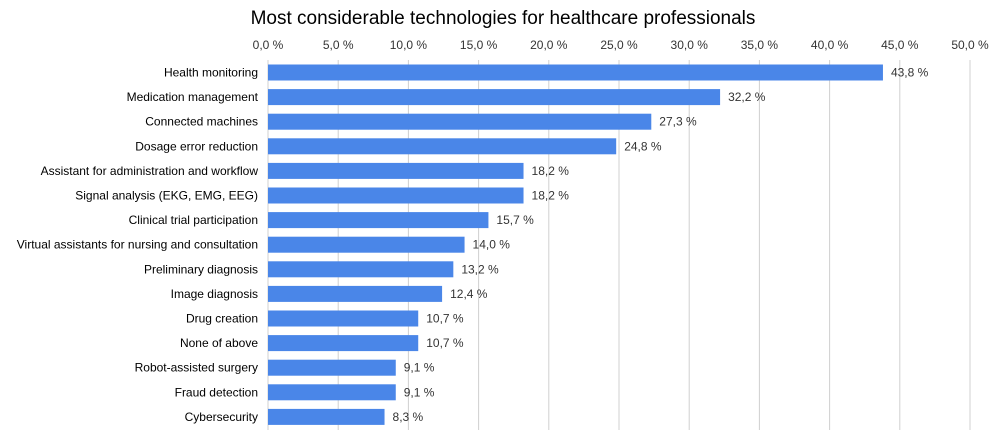 The height and width of the screenshot is (441, 1000). I want to click on x-tick-label: 10,0 %, so click(409, 45).